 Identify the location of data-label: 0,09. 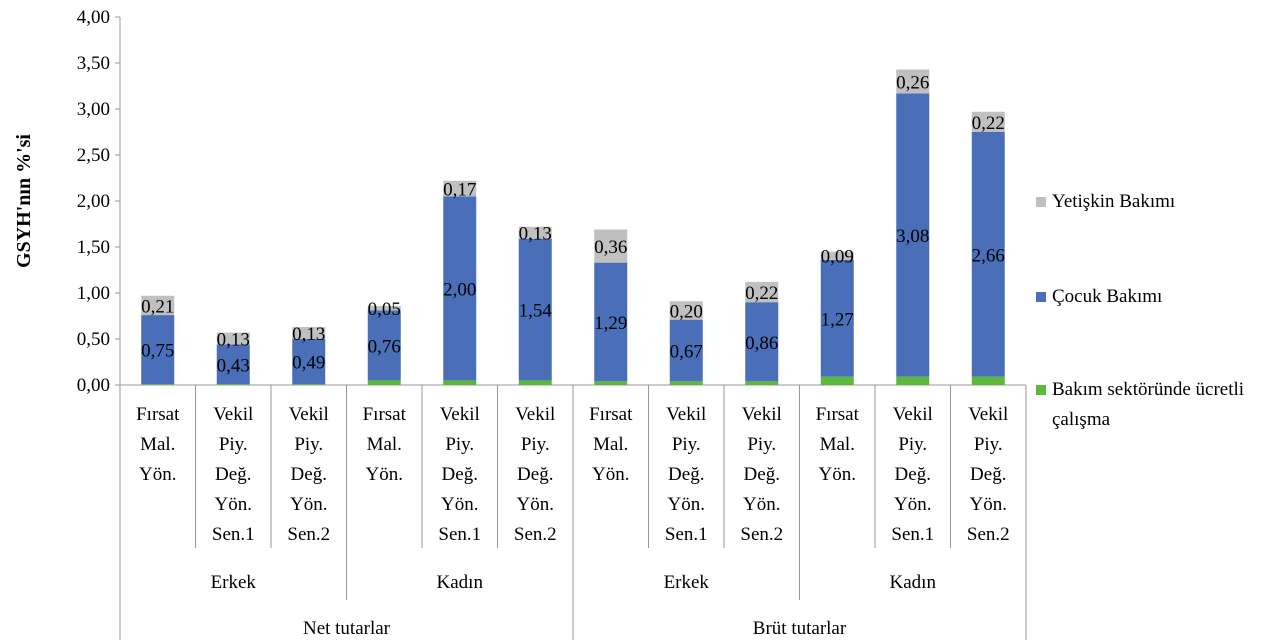
(837, 257).